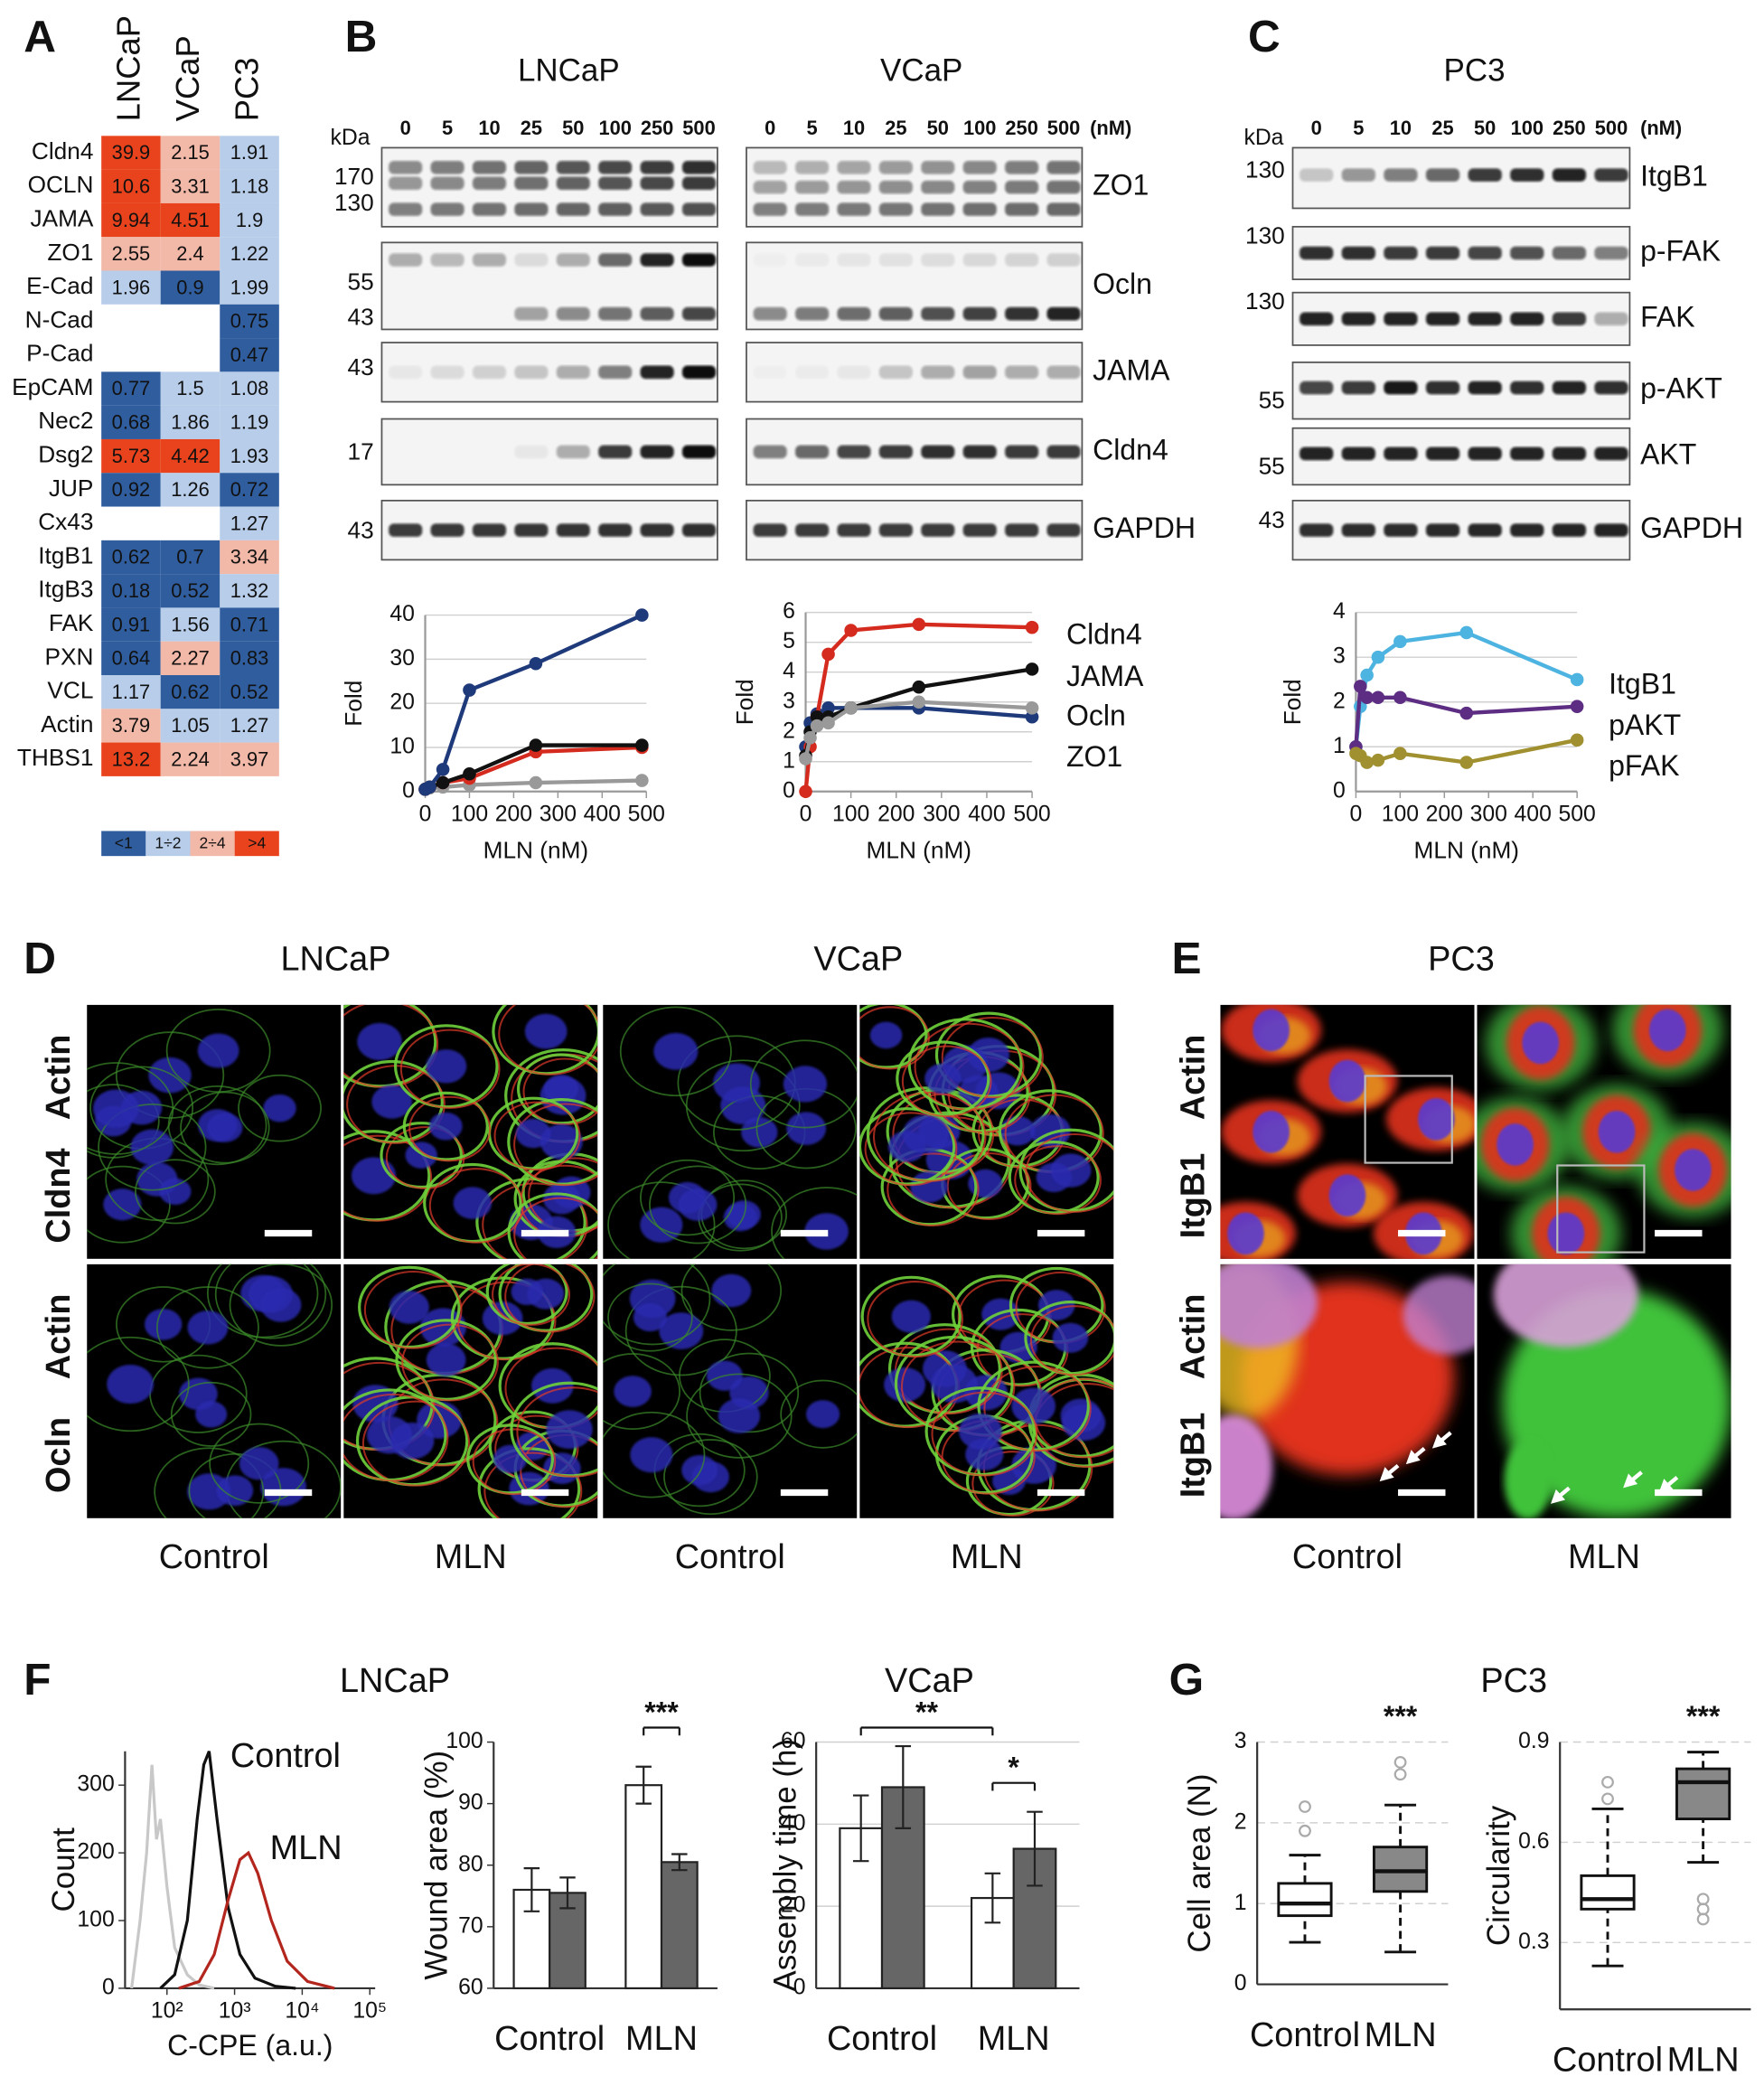 Image resolution: width=1764 pixels, height=2076 pixels. I want to click on significance: **, so click(926, 1712).